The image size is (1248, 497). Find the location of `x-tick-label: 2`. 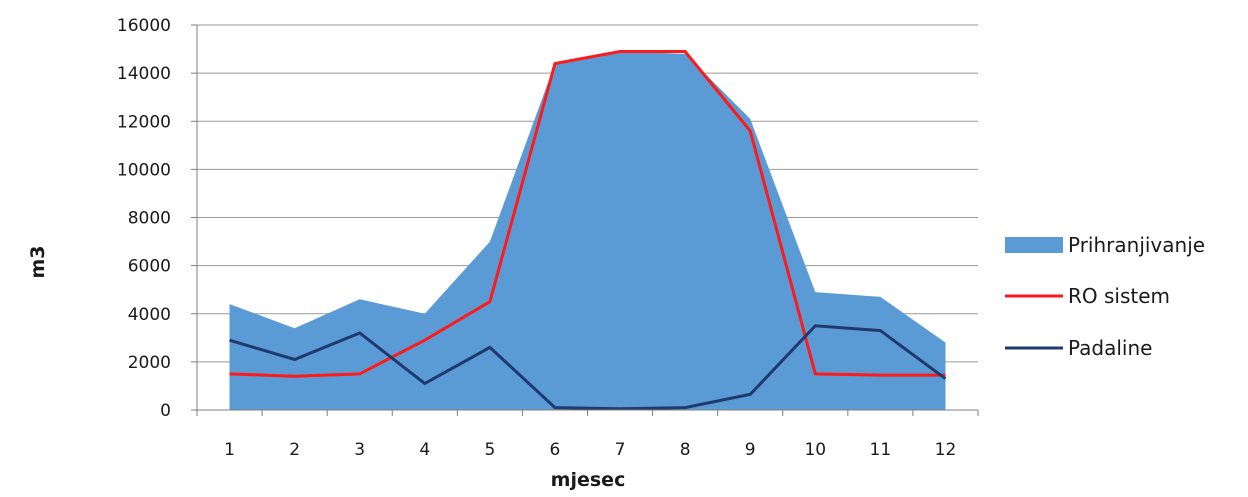

x-tick-label: 2 is located at coordinates (294, 450).